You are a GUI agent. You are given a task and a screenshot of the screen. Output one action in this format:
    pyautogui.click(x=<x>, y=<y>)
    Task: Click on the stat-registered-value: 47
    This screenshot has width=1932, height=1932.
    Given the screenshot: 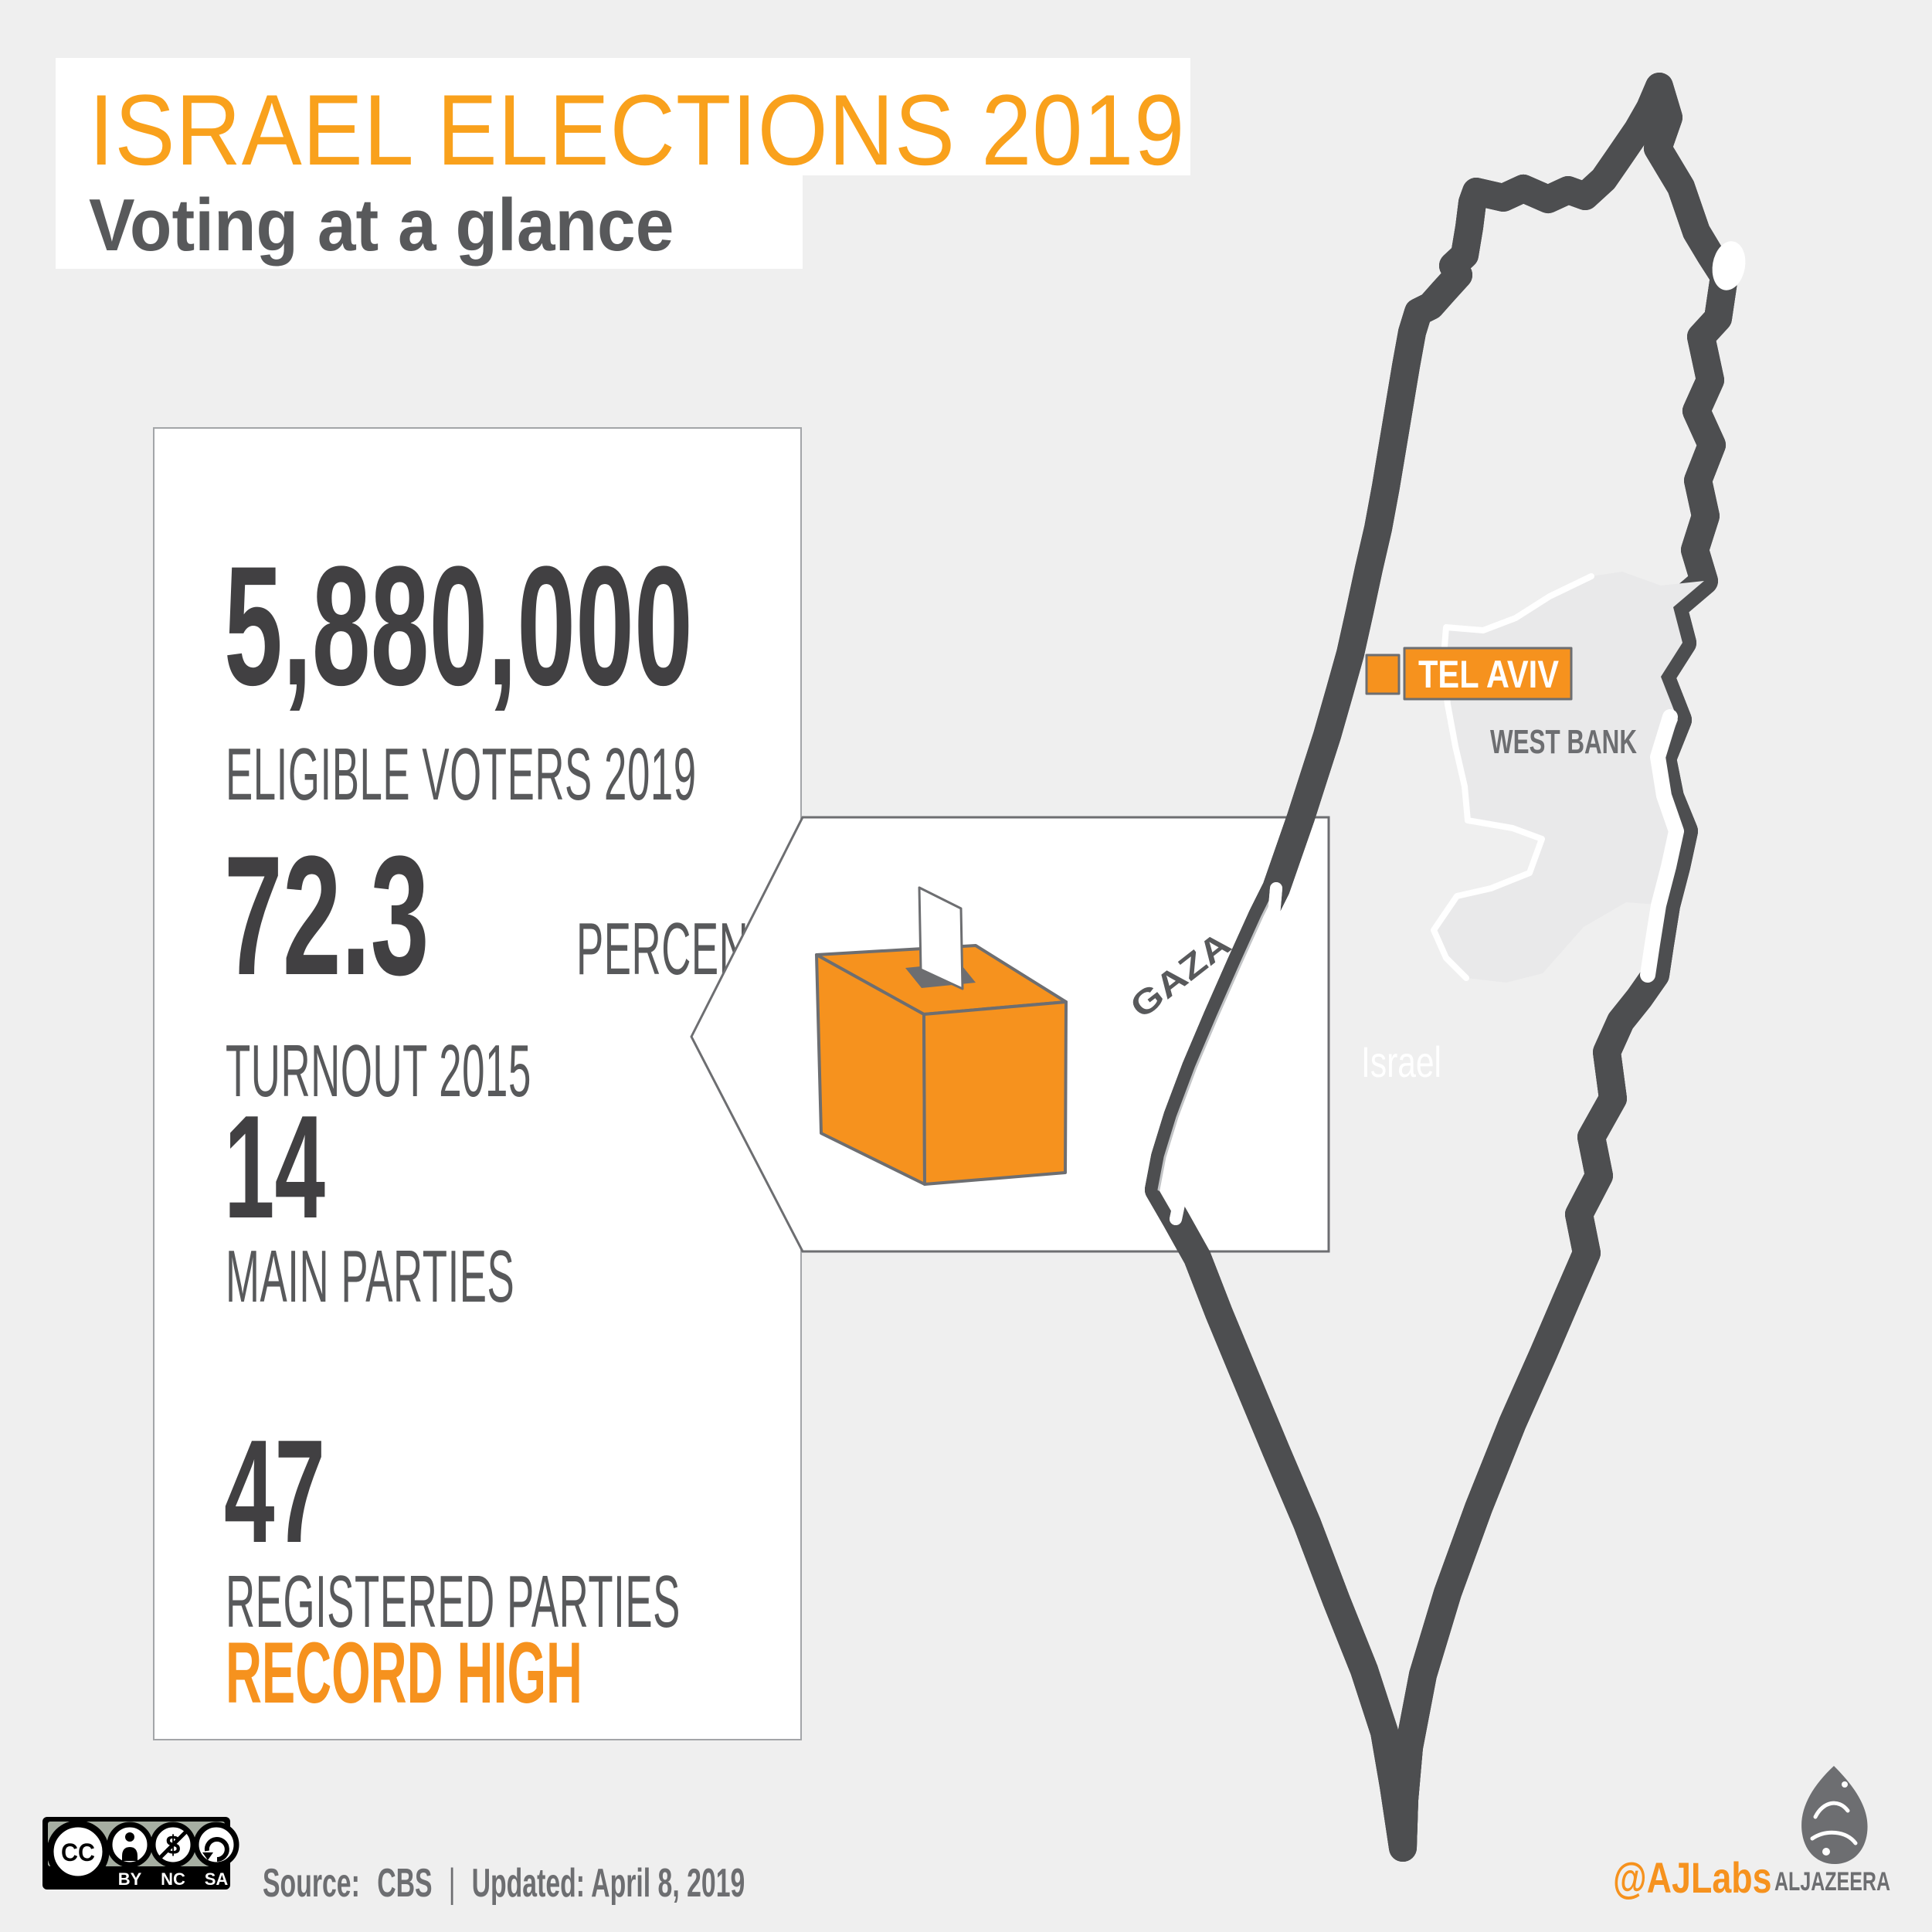 What is the action you would take?
    pyautogui.click(x=275, y=1492)
    